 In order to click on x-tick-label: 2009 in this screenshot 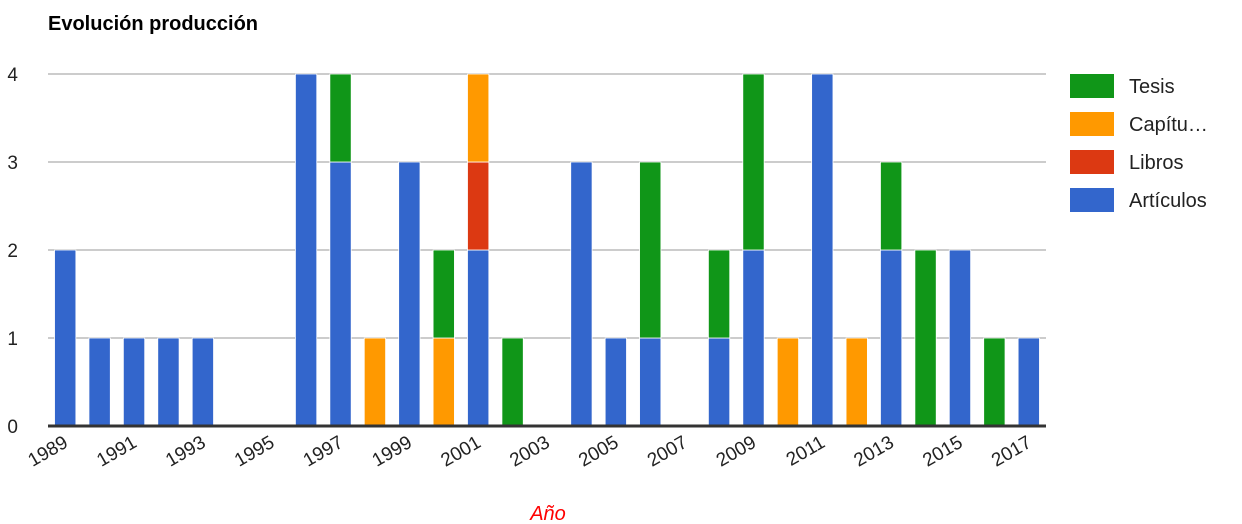, I will do `click(736, 451)`.